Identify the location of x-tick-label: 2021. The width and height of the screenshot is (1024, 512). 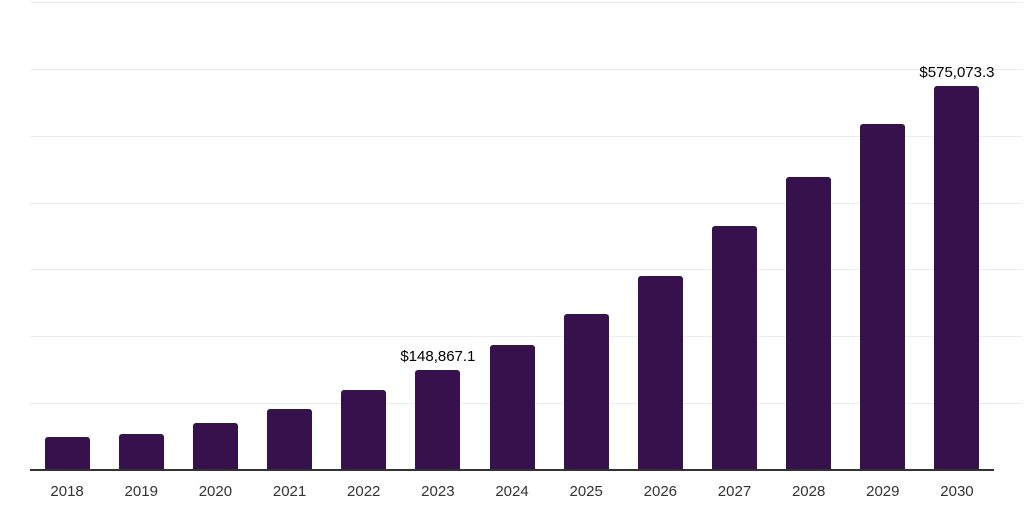
(289, 491).